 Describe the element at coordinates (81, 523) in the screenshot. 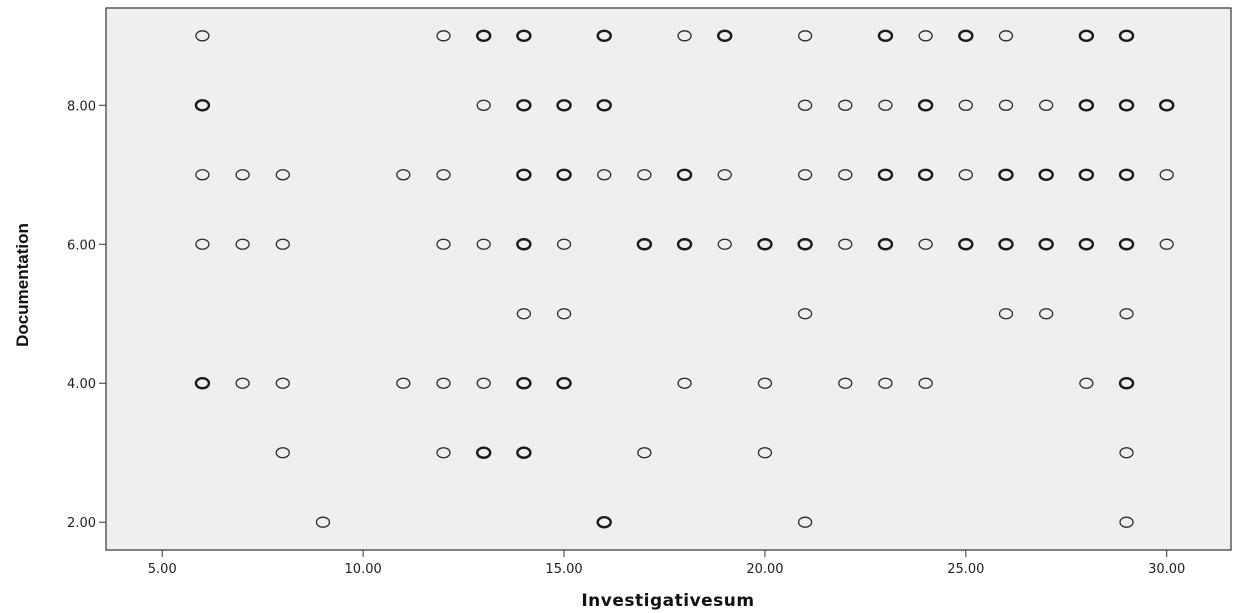

I see `y-tick-label: 2.00` at that location.